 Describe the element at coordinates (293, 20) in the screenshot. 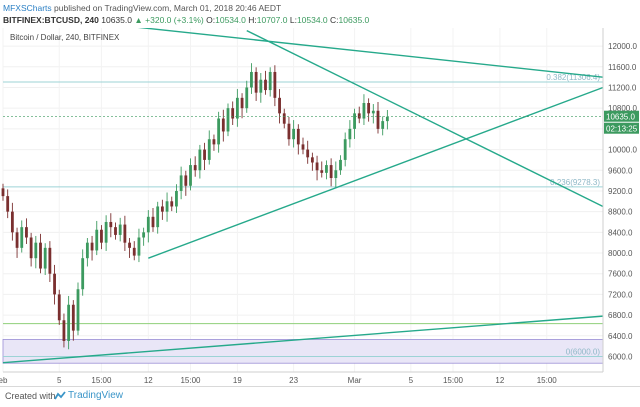

I see `ohlc-l-label: L:` at that location.